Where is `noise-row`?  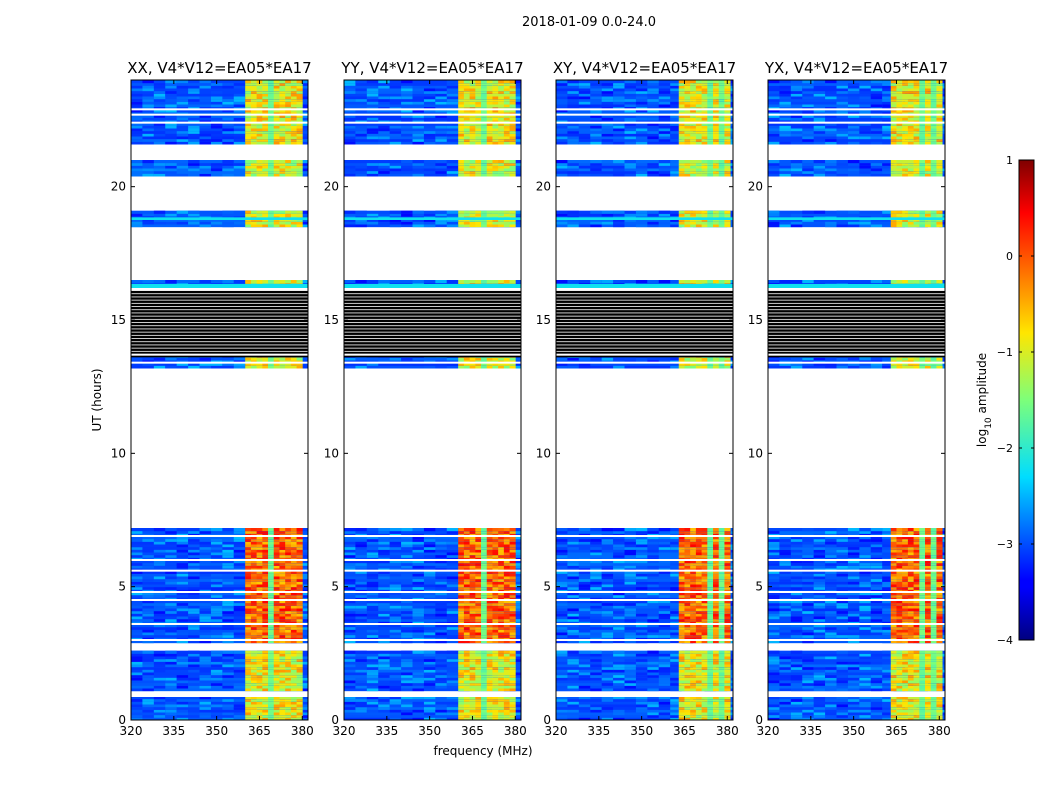 noise-row is located at coordinates (219, 570).